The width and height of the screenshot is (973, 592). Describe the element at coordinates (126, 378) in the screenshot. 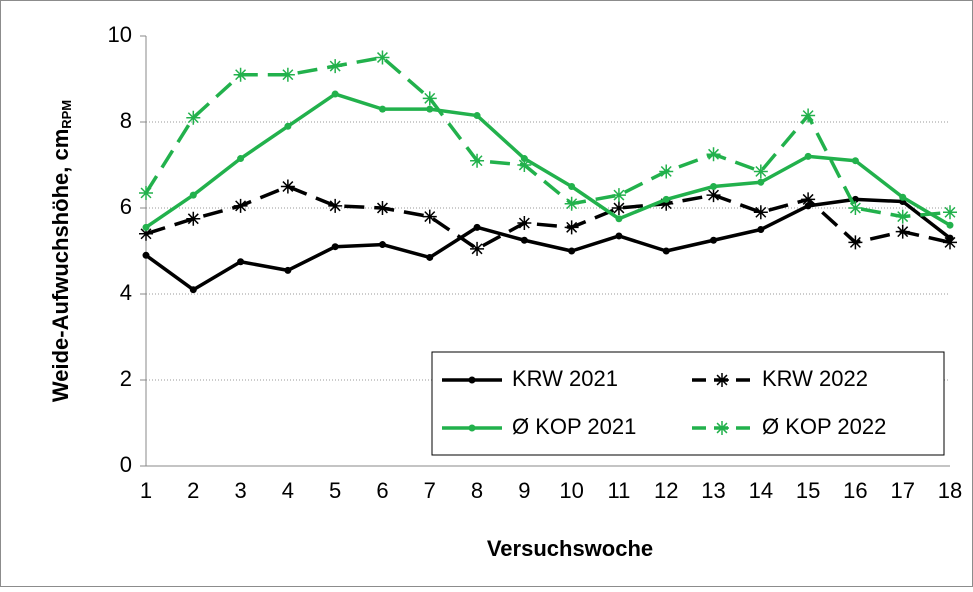

I see `y-tick-label: 2` at that location.